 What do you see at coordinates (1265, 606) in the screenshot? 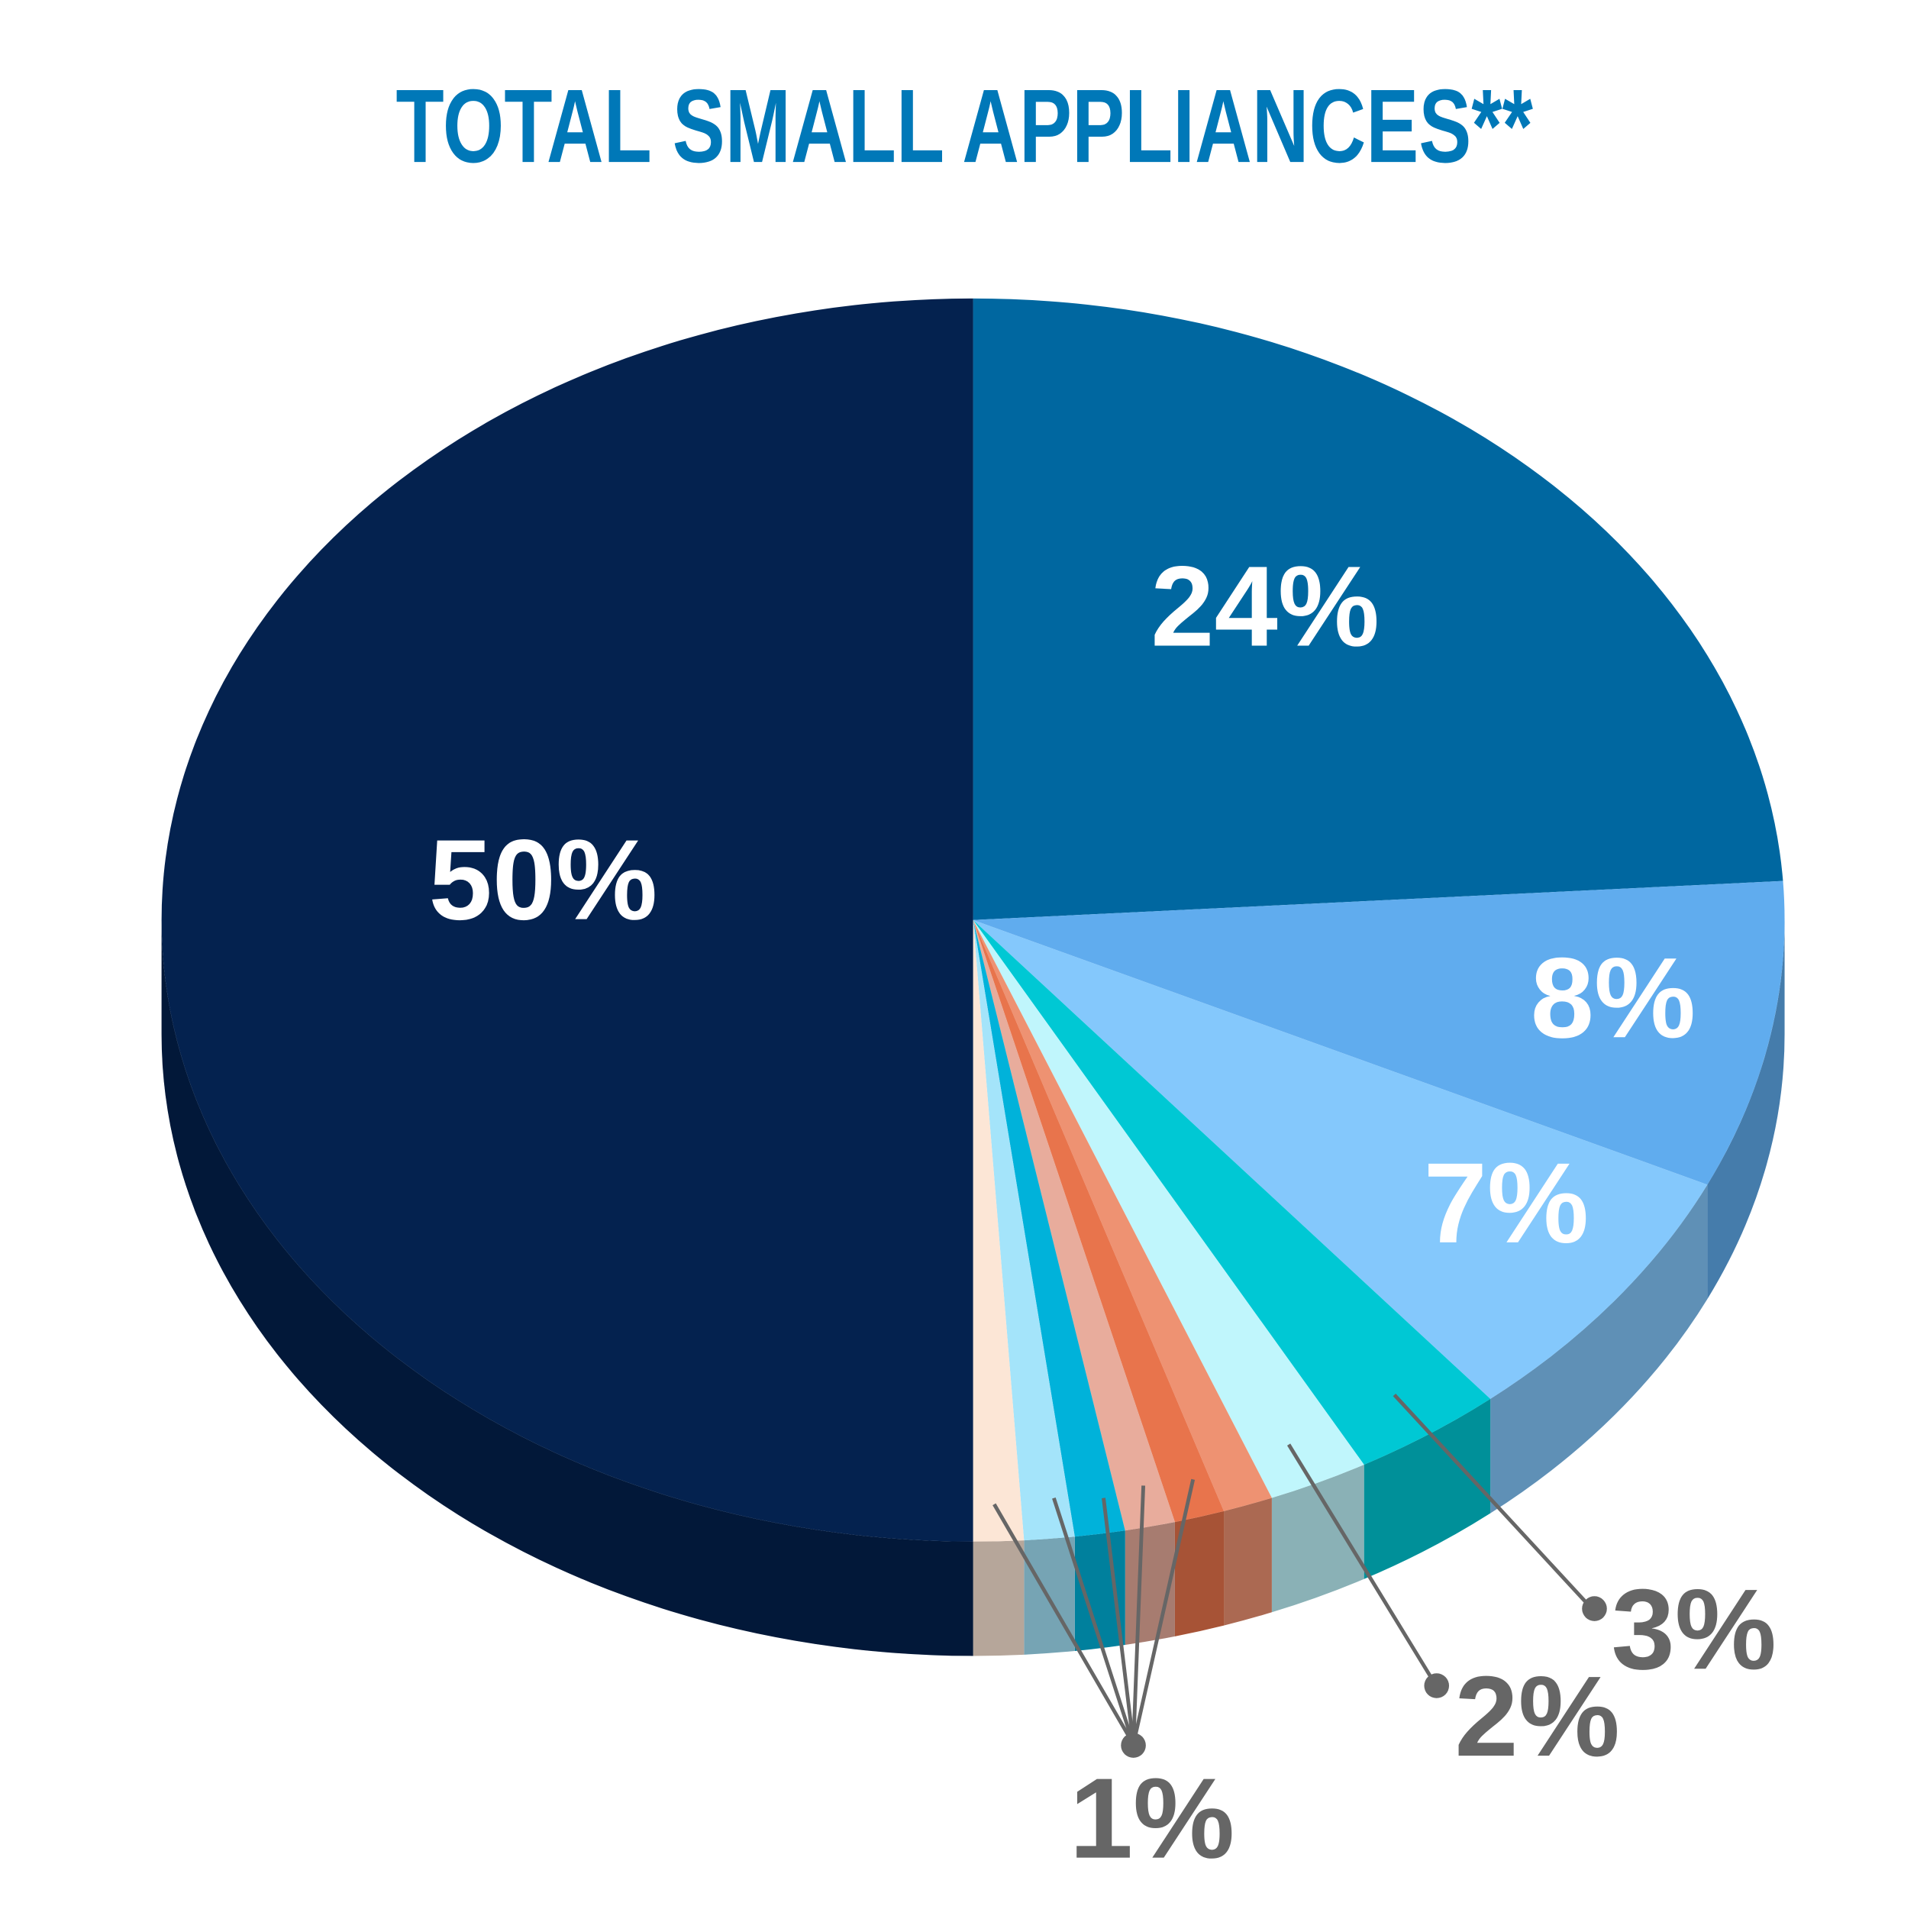
I see `data-label: 24%` at bounding box center [1265, 606].